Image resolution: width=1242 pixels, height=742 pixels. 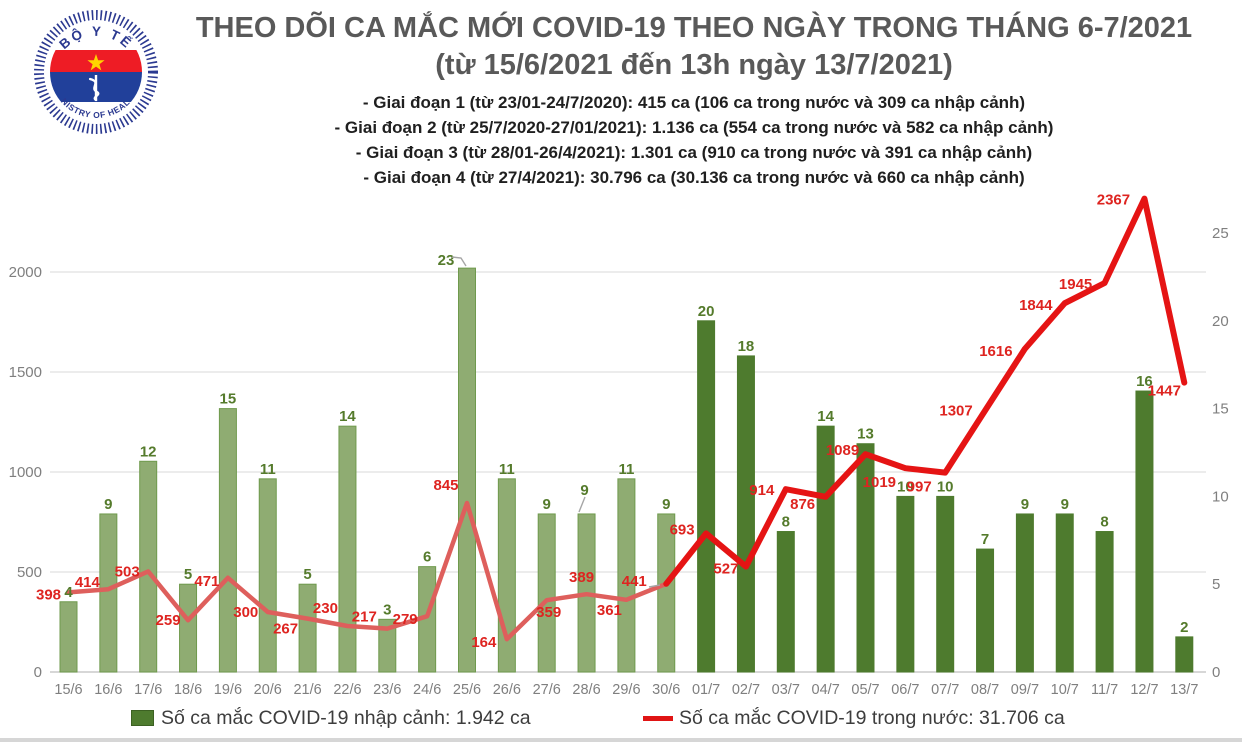 I want to click on x-tick-26/6: 26/6, so click(x=507, y=690).